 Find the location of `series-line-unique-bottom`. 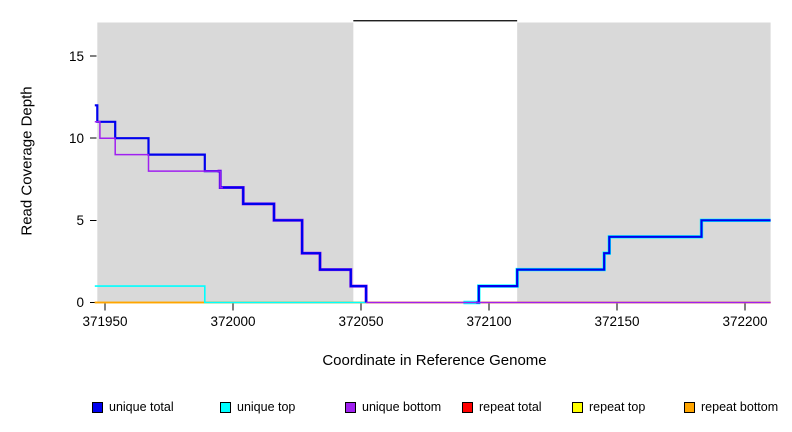

series-line-unique-bottom is located at coordinates (158, 155).